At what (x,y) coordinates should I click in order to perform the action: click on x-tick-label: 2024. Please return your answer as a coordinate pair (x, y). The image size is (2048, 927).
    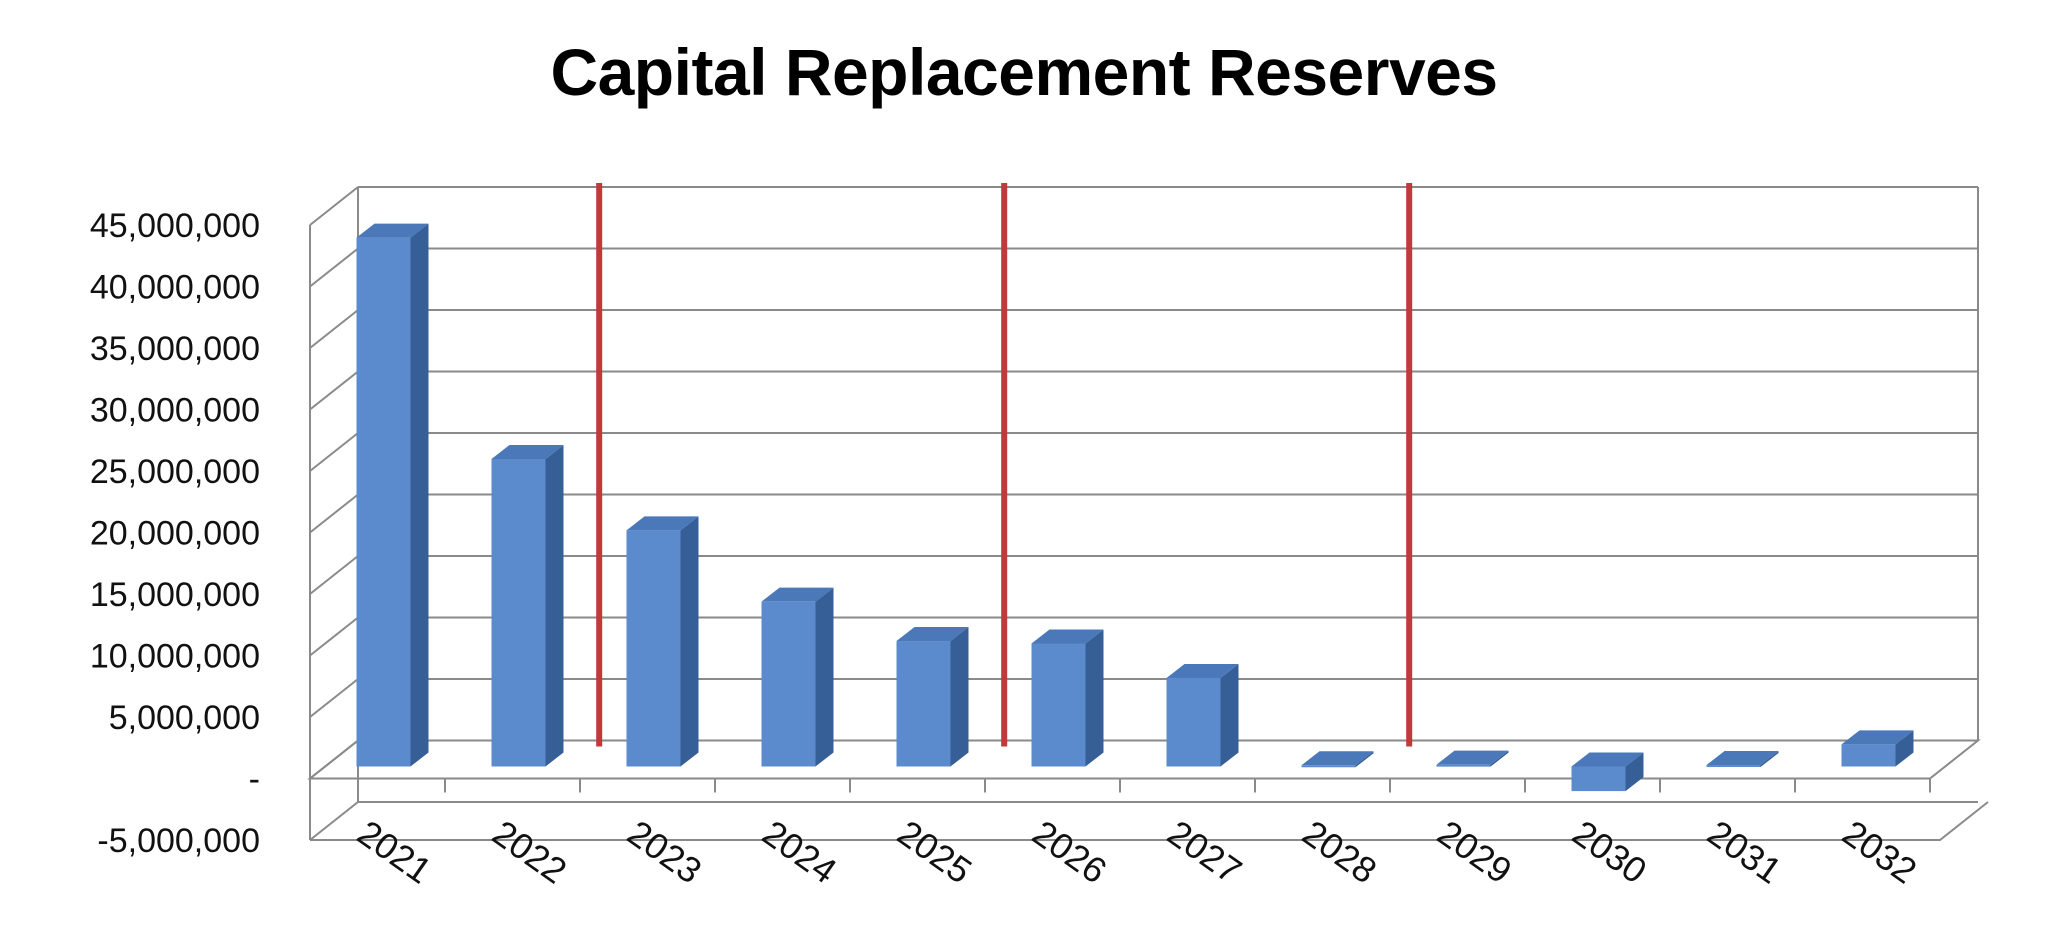
    Looking at the image, I should click on (799, 852).